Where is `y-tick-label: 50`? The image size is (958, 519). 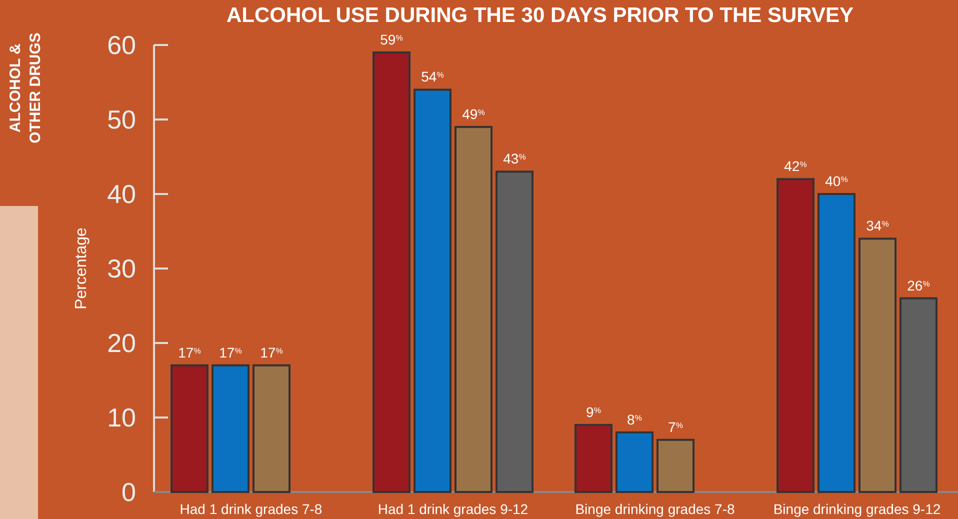
y-tick-label: 50 is located at coordinates (121, 119).